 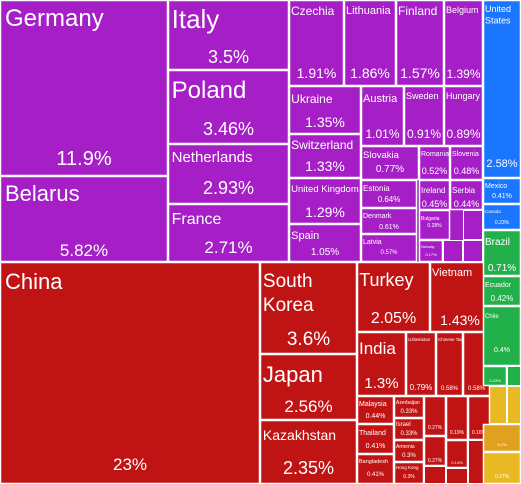 I want to click on treemap-tile-ecuador: Ecuador 0.42%, so click(x=501, y=291).